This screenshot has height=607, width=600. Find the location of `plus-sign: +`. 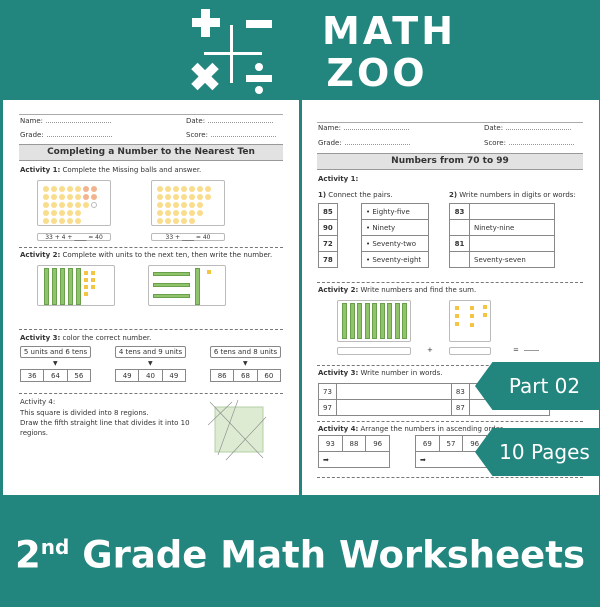

plus-sign: + is located at coordinates (430, 350).